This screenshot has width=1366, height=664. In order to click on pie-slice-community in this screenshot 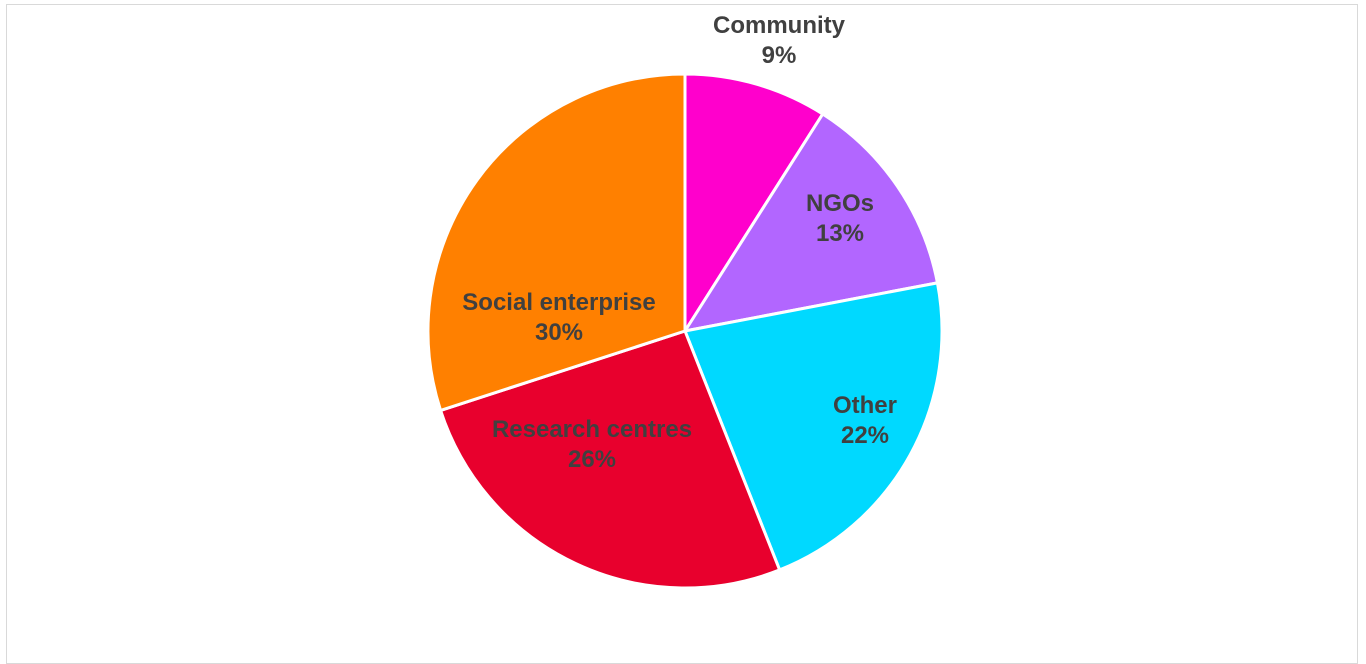, I will do `click(754, 202)`.